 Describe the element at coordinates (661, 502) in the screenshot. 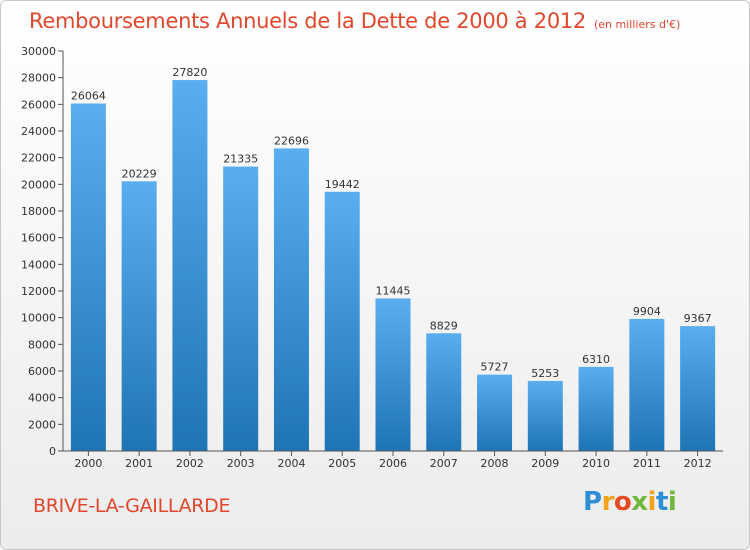

I see `logo-letter: t` at that location.